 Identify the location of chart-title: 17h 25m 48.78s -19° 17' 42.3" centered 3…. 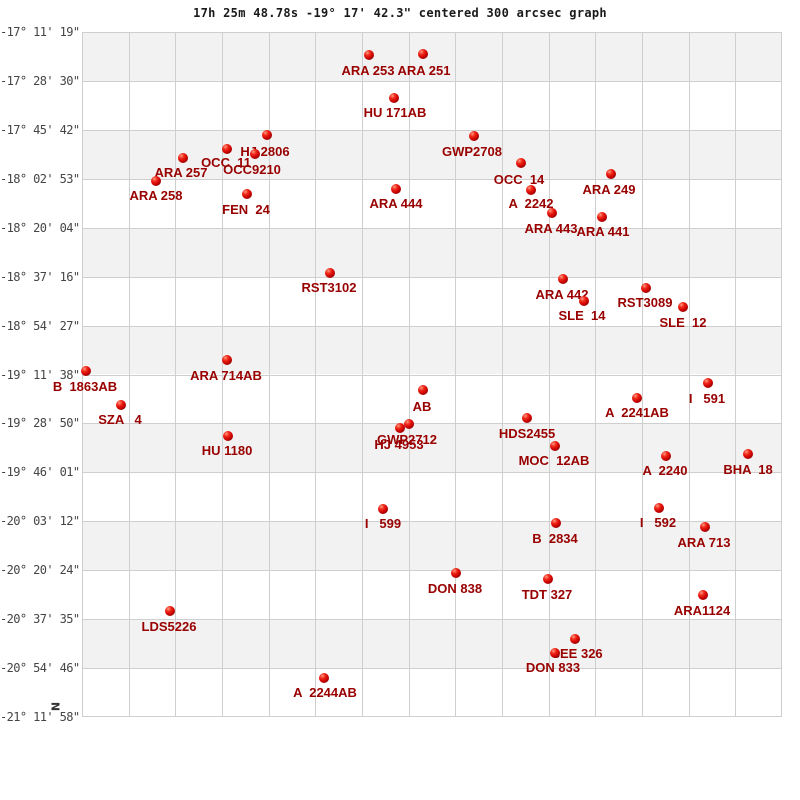
(400, 13).